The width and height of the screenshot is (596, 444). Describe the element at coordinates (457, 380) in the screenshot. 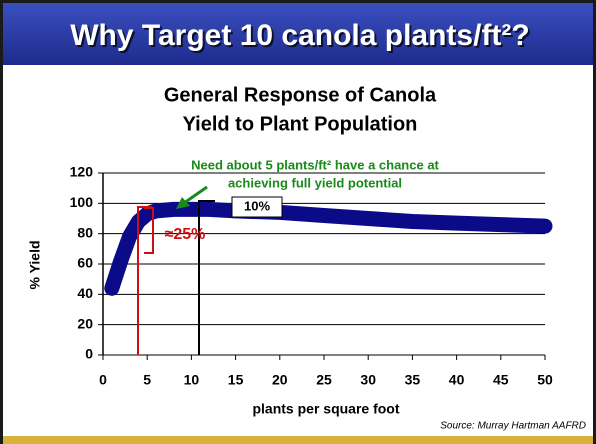

I see `x-tick-label: 40` at that location.